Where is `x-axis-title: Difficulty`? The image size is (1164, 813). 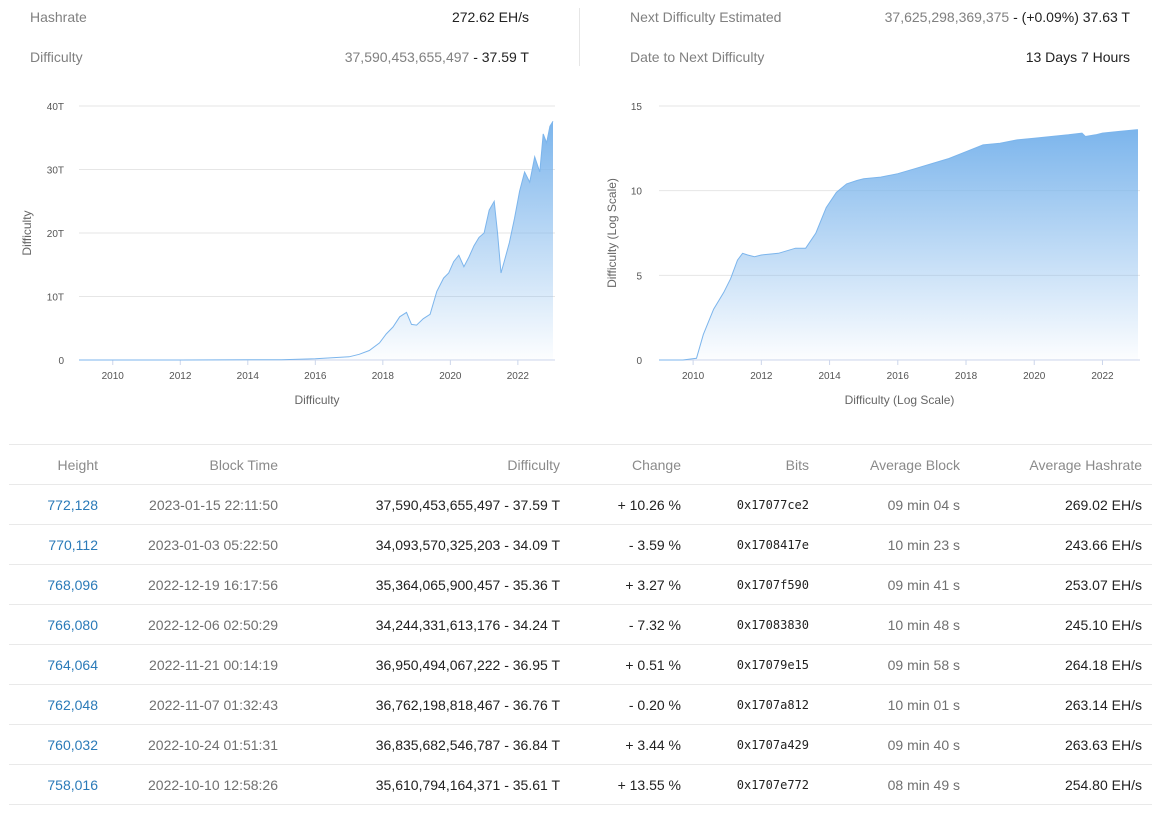 x-axis-title: Difficulty is located at coordinates (316, 400).